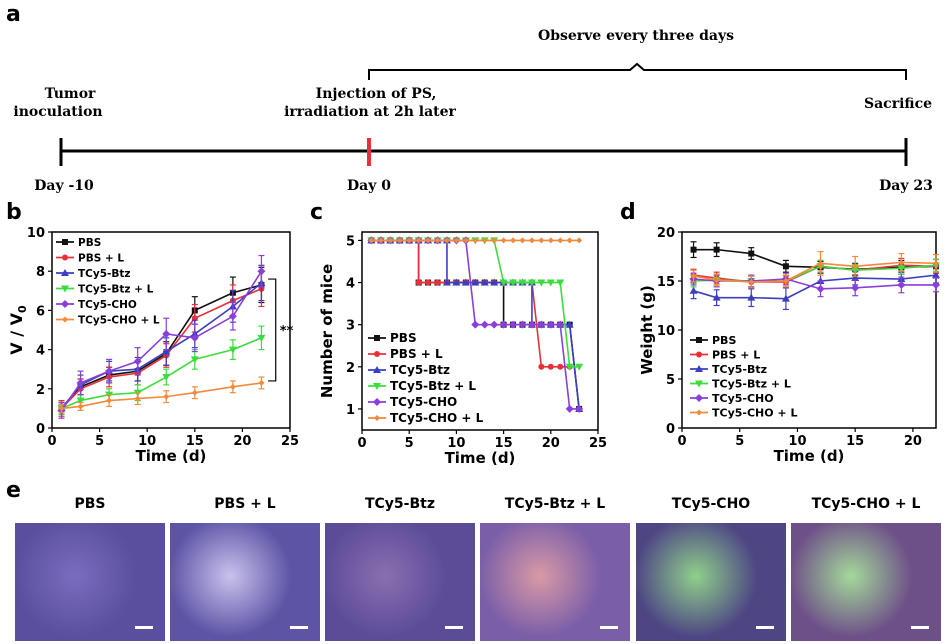  What do you see at coordinates (670, 429) in the screenshot?
I see `y-tick-label: 0` at bounding box center [670, 429].